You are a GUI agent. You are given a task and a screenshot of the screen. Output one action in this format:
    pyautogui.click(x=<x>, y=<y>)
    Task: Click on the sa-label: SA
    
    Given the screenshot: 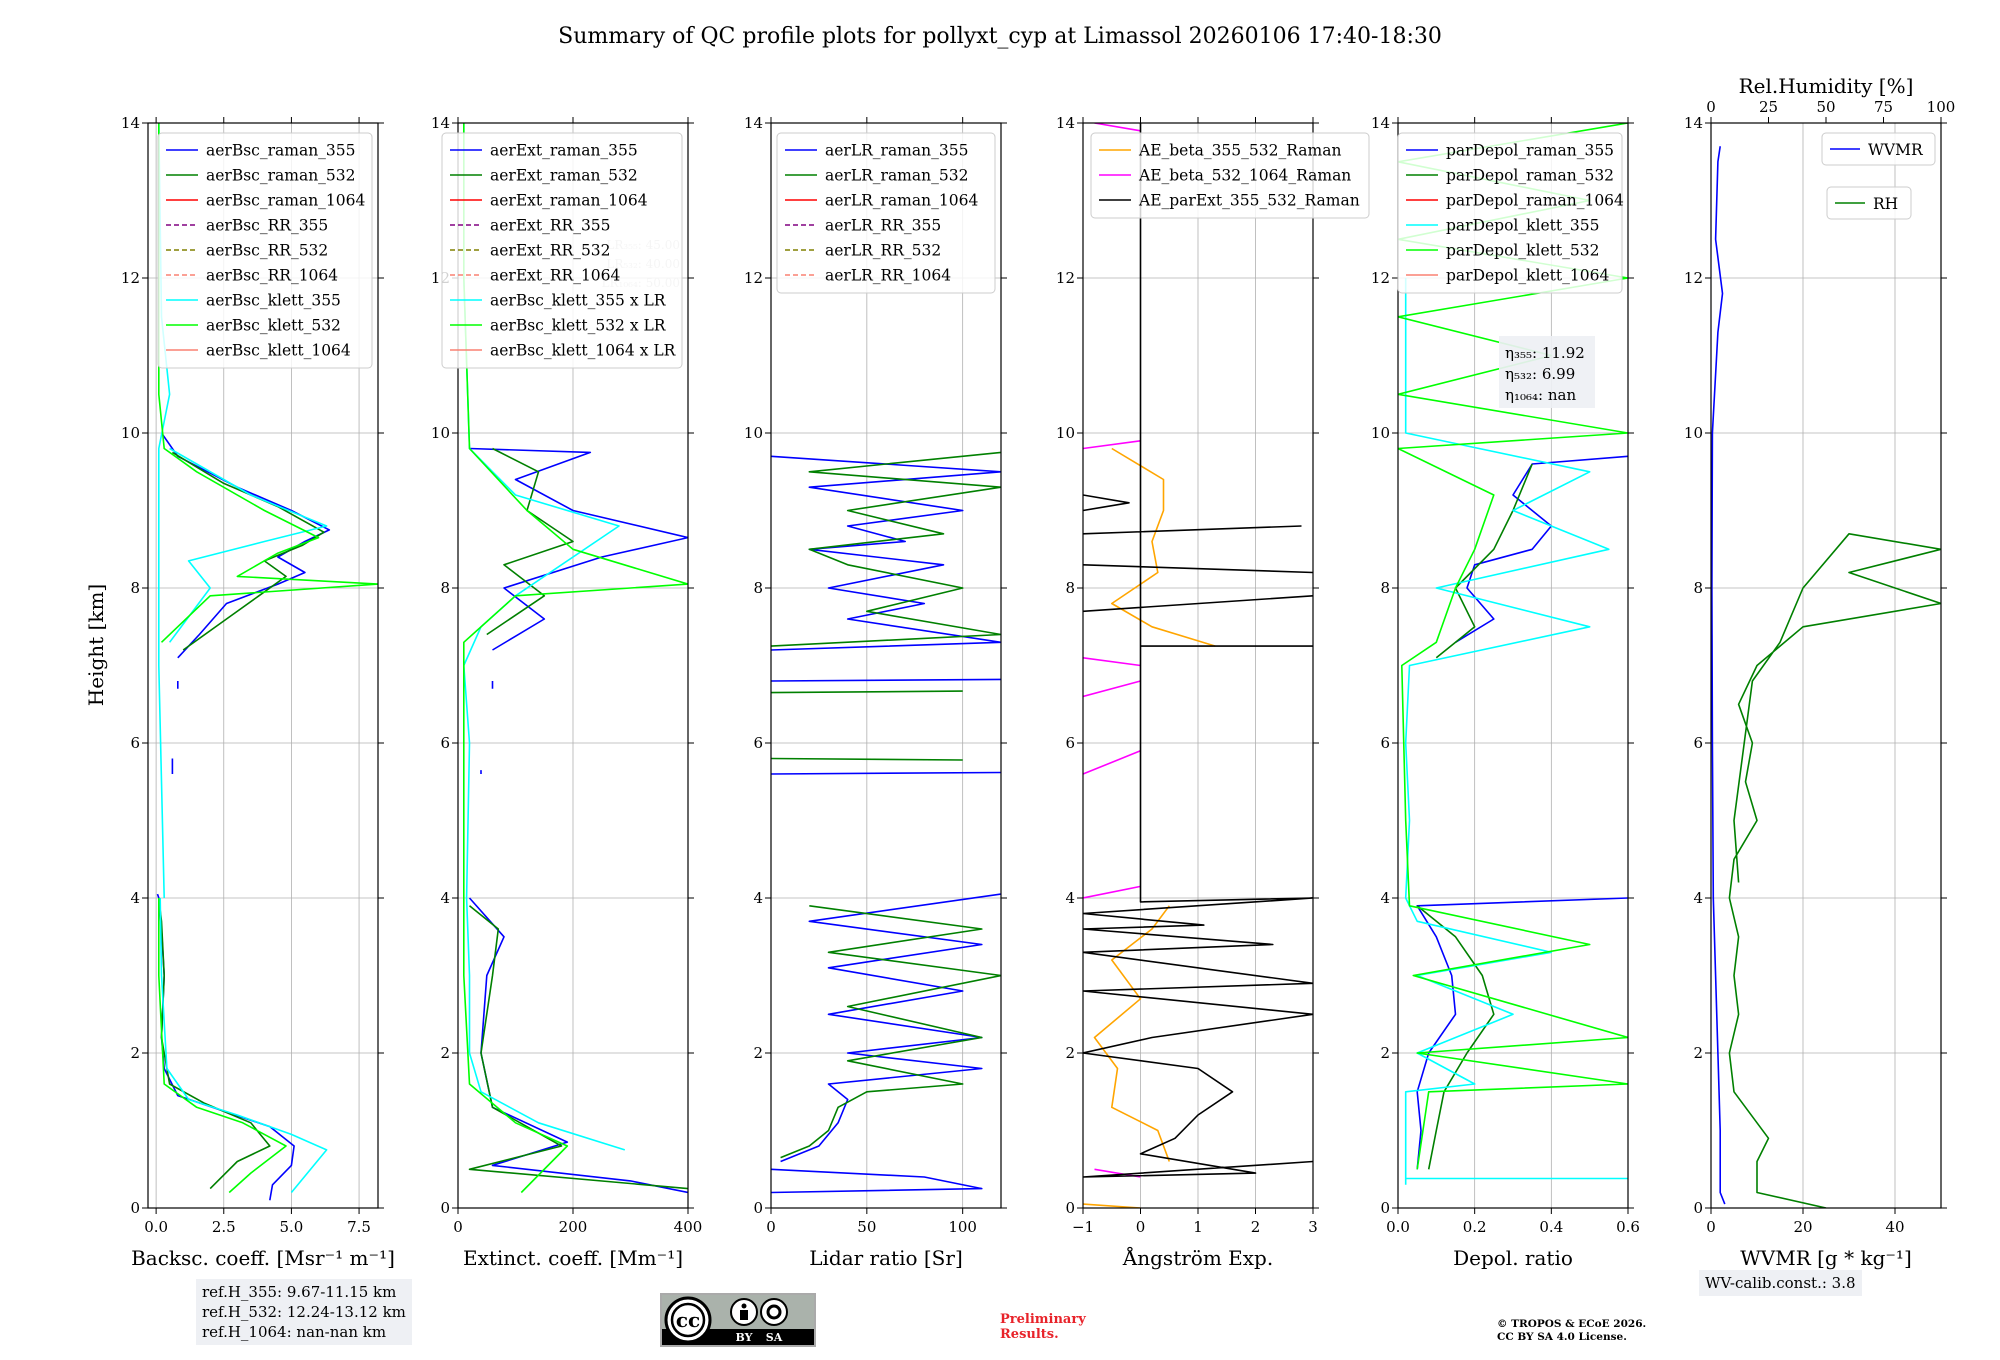 What is the action you would take?
    pyautogui.click(x=774, y=1337)
    